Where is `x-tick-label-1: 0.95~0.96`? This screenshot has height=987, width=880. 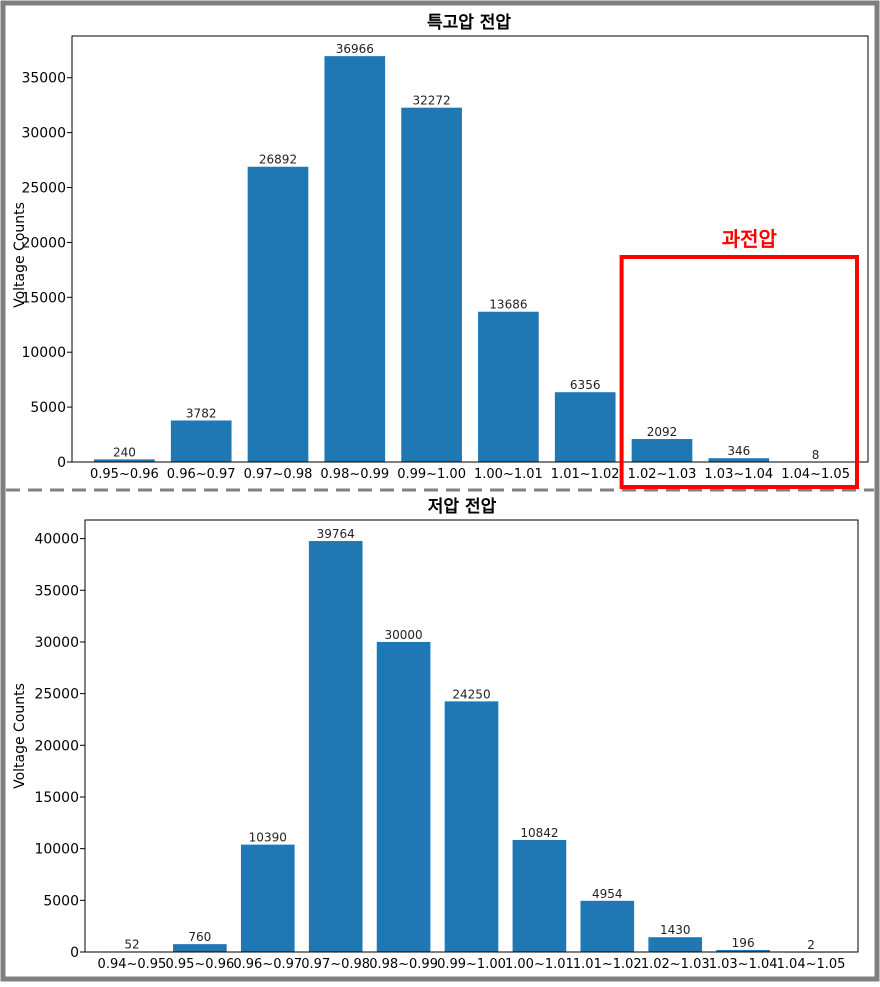
x-tick-label-1: 0.95~0.96 is located at coordinates (199, 964).